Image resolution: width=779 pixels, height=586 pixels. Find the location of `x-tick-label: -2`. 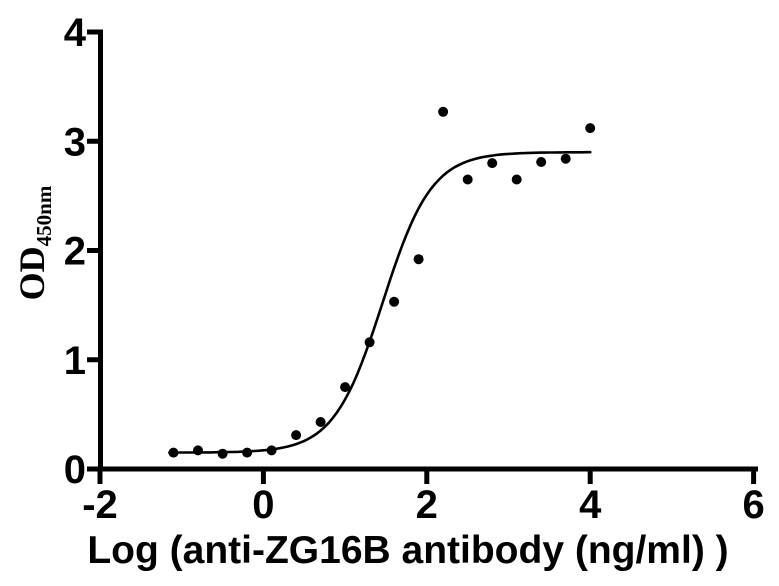

x-tick-label: -2 is located at coordinates (100, 505).